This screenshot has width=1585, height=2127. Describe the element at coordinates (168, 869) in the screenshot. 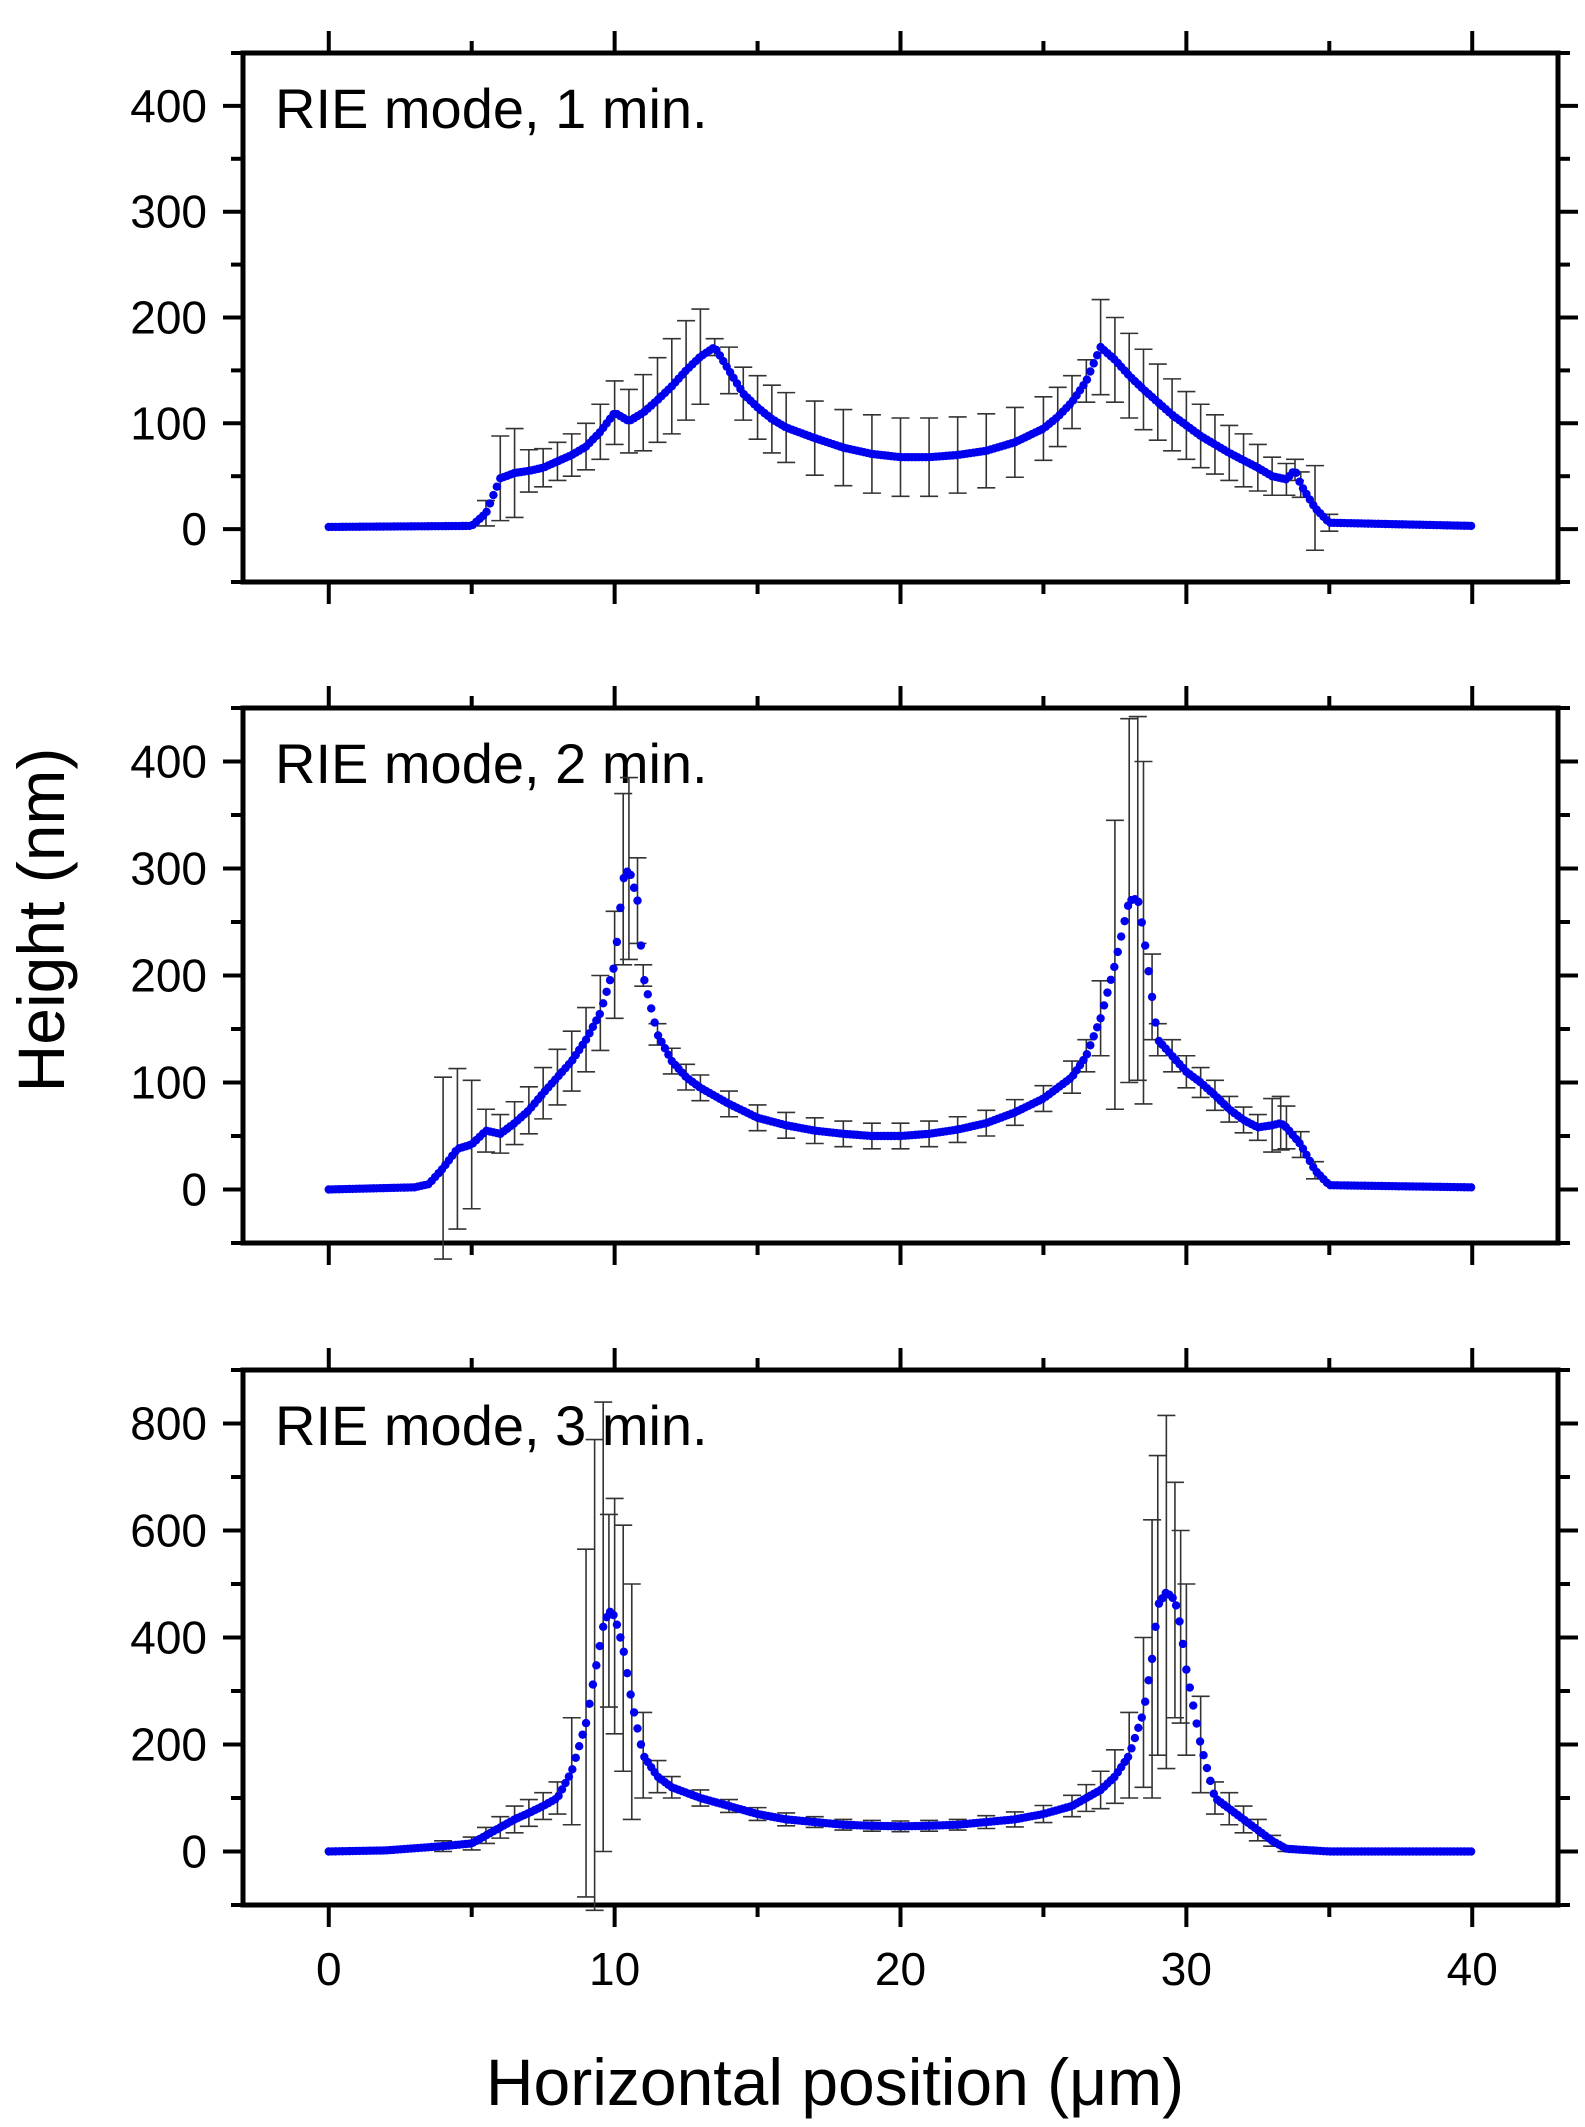

I see `y-tick-label: 300` at that location.